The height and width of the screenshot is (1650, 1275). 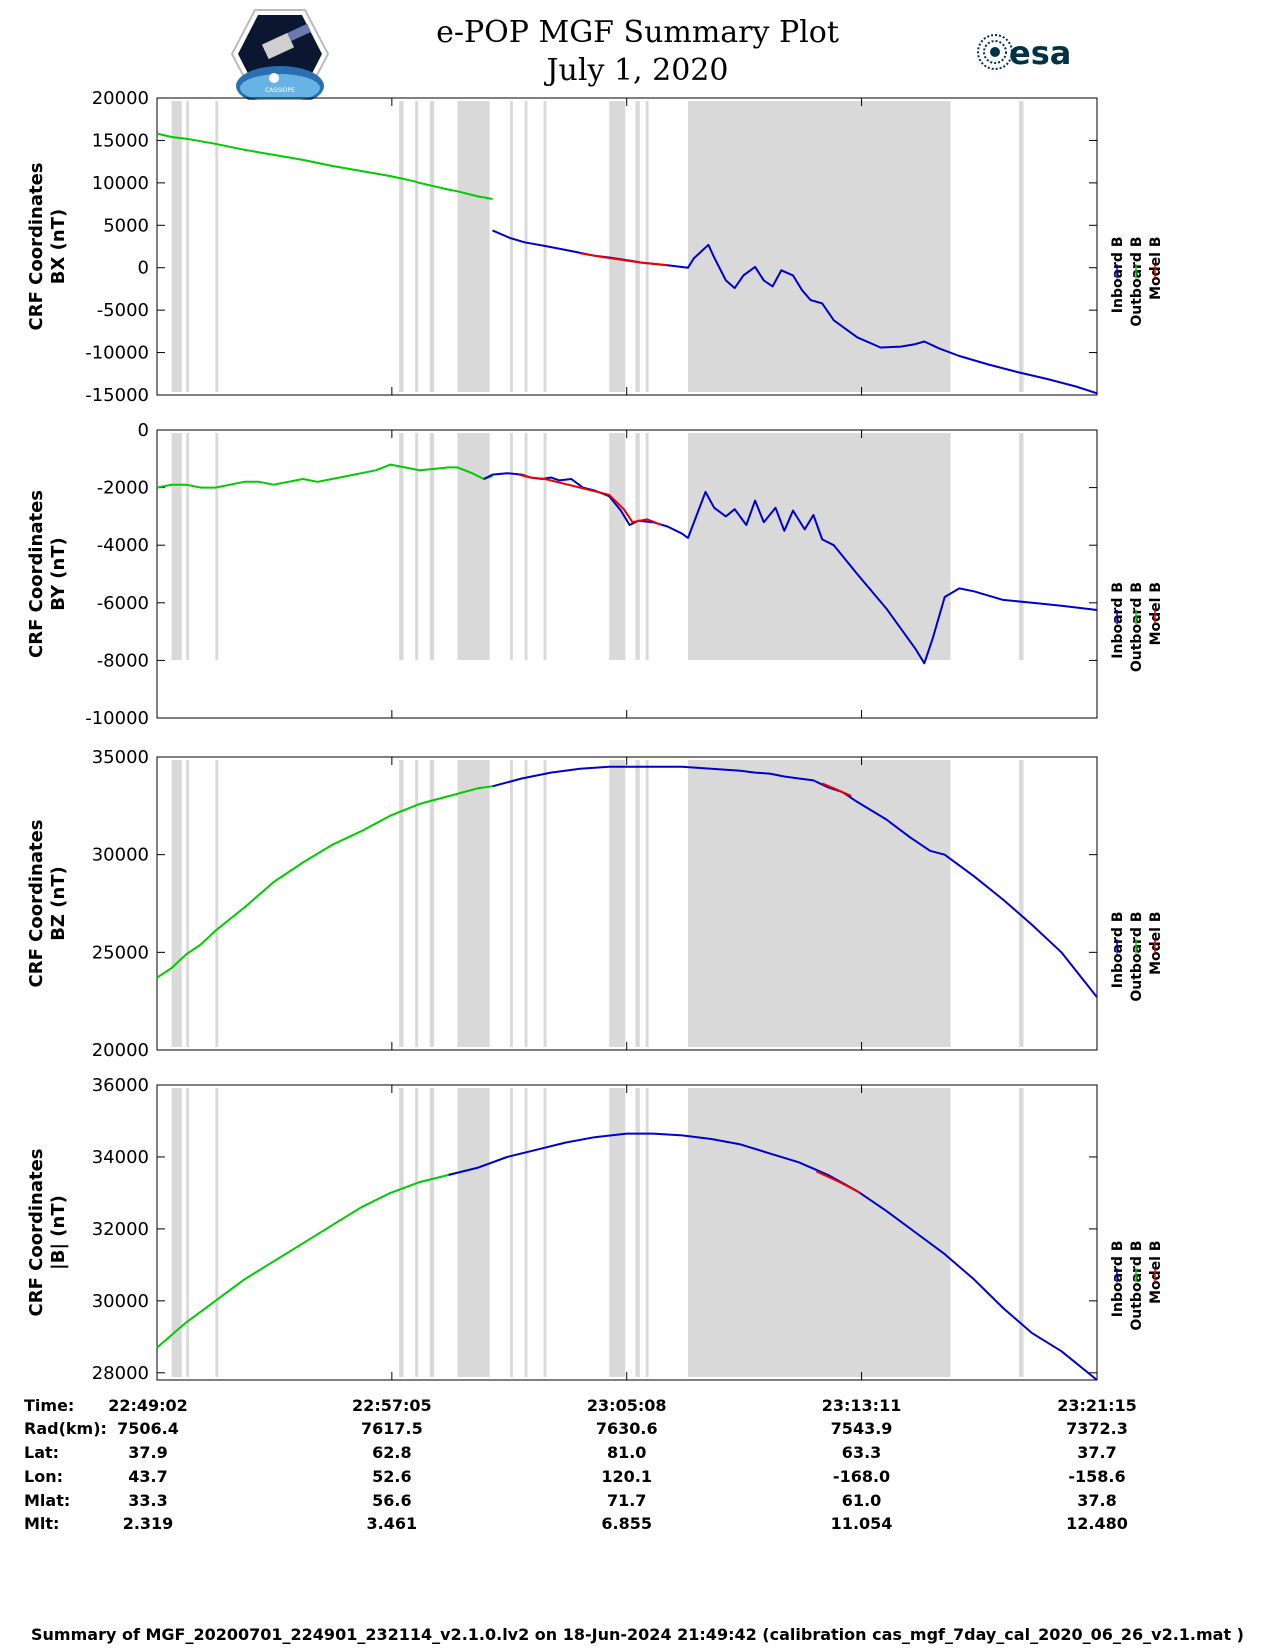 I want to click on y-axis-label-line2: BX (nT), so click(x=58, y=246).